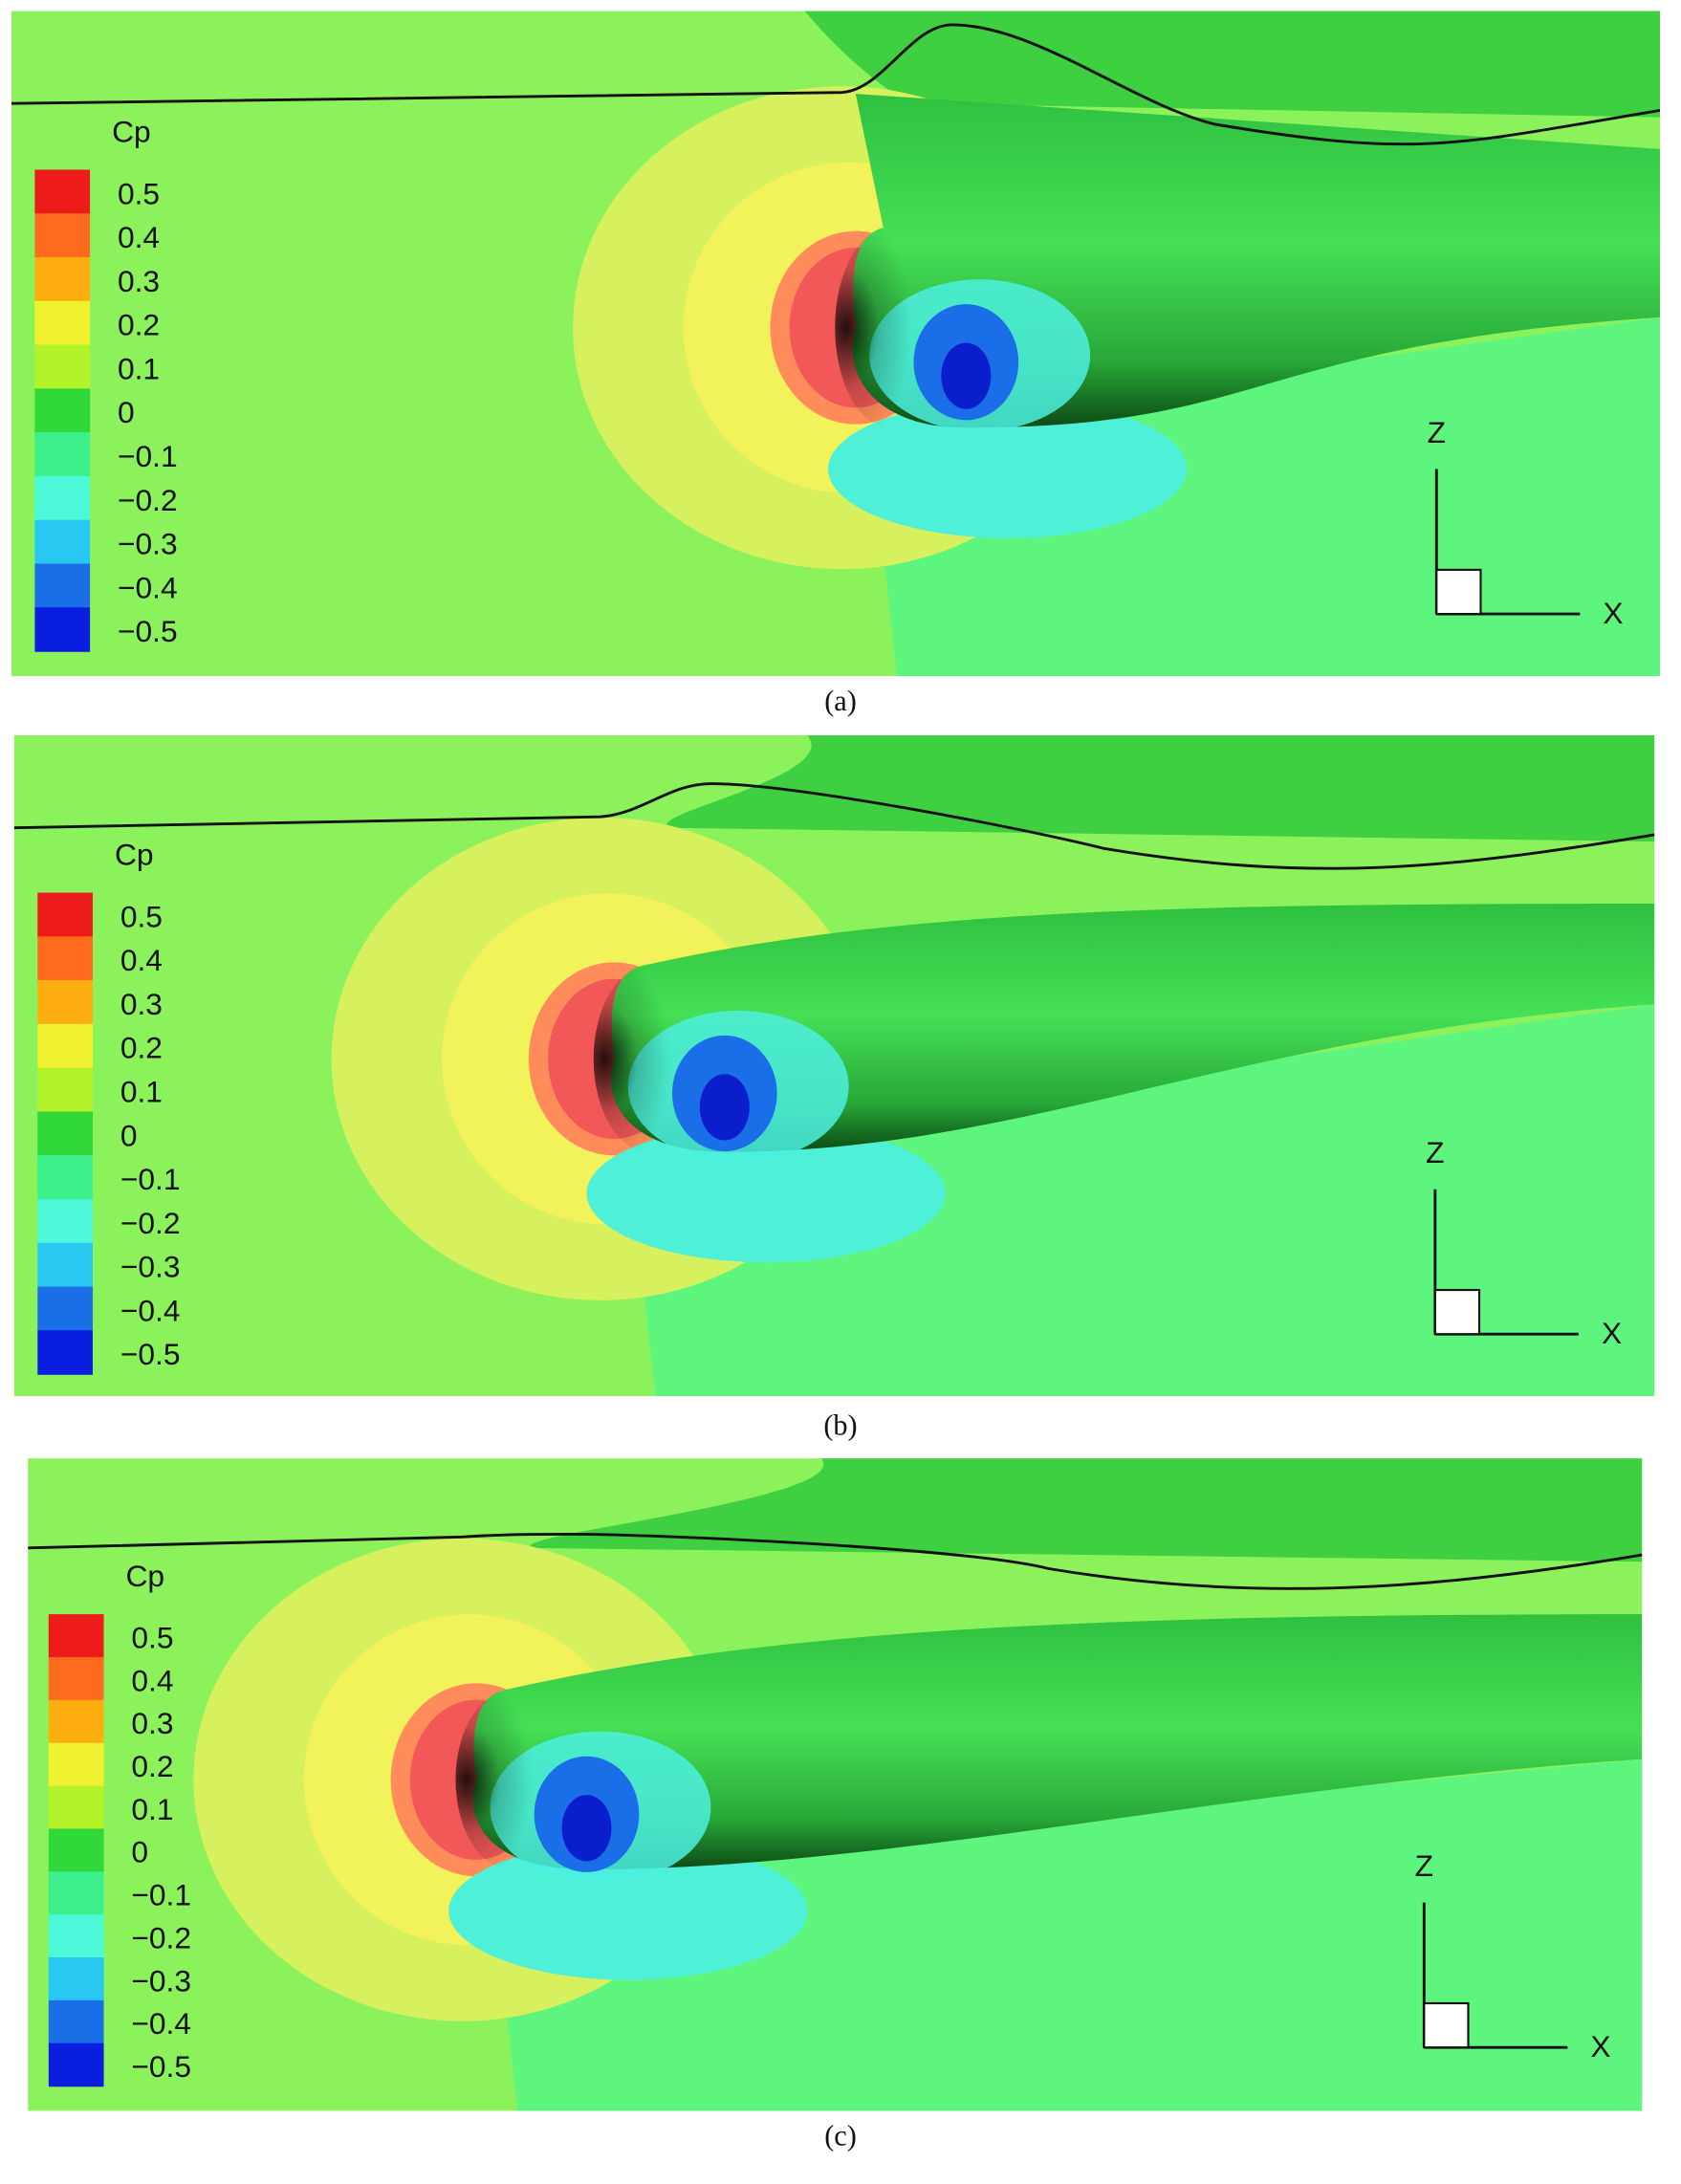 The image size is (1681, 2184). I want to click on caption: (c), so click(840, 2135).